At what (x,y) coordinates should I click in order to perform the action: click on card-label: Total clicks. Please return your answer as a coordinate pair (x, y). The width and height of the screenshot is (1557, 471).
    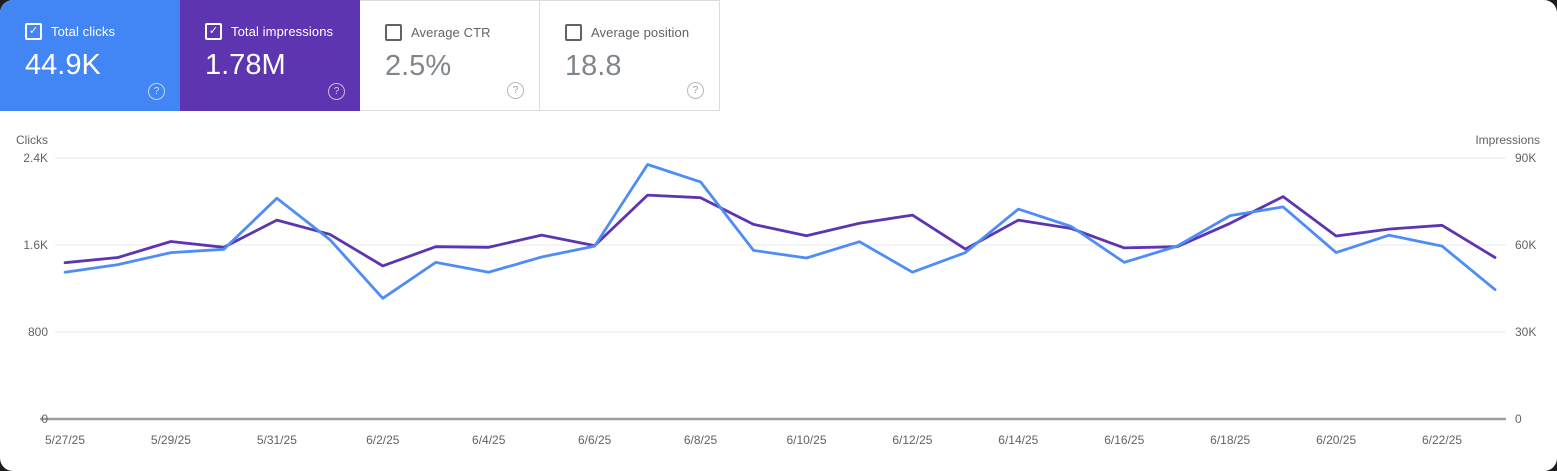
    Looking at the image, I should click on (83, 31).